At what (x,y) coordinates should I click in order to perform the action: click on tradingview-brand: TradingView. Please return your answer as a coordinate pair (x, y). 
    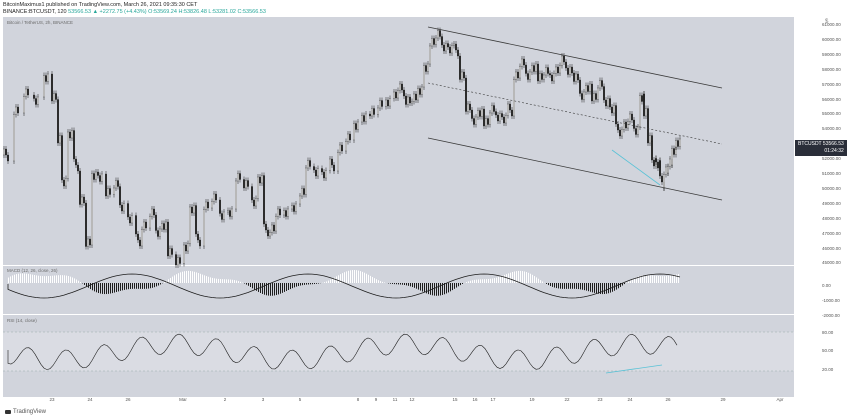
    Looking at the image, I should click on (25, 412).